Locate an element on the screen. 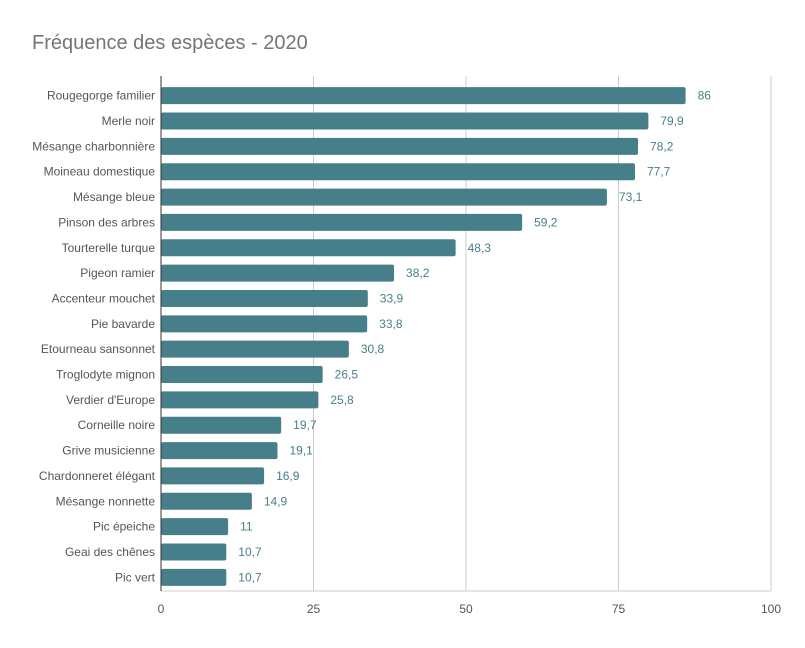 The image size is (805, 648). data-label: 33,8 is located at coordinates (391, 324).